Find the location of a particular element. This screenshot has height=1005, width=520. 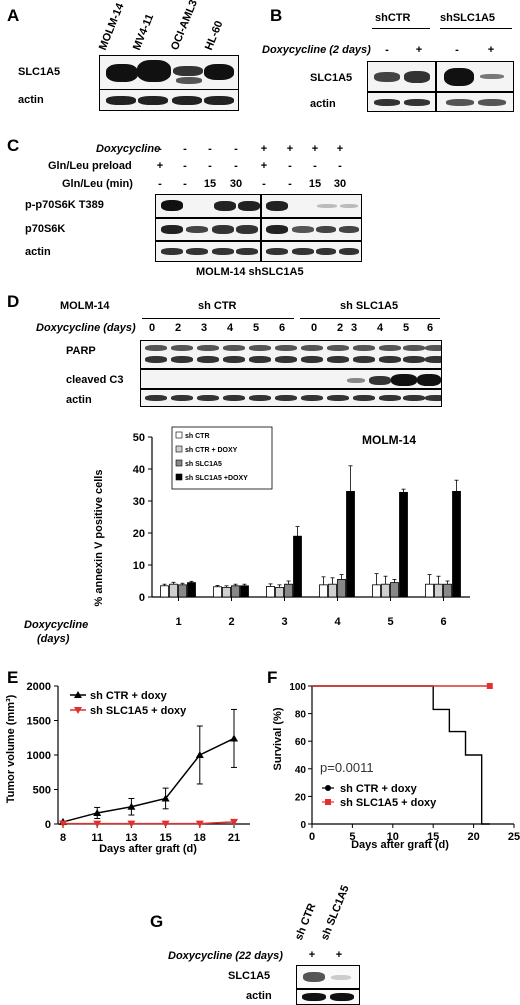

panel-d-day-11: 5 is located at coordinates (406, 328).